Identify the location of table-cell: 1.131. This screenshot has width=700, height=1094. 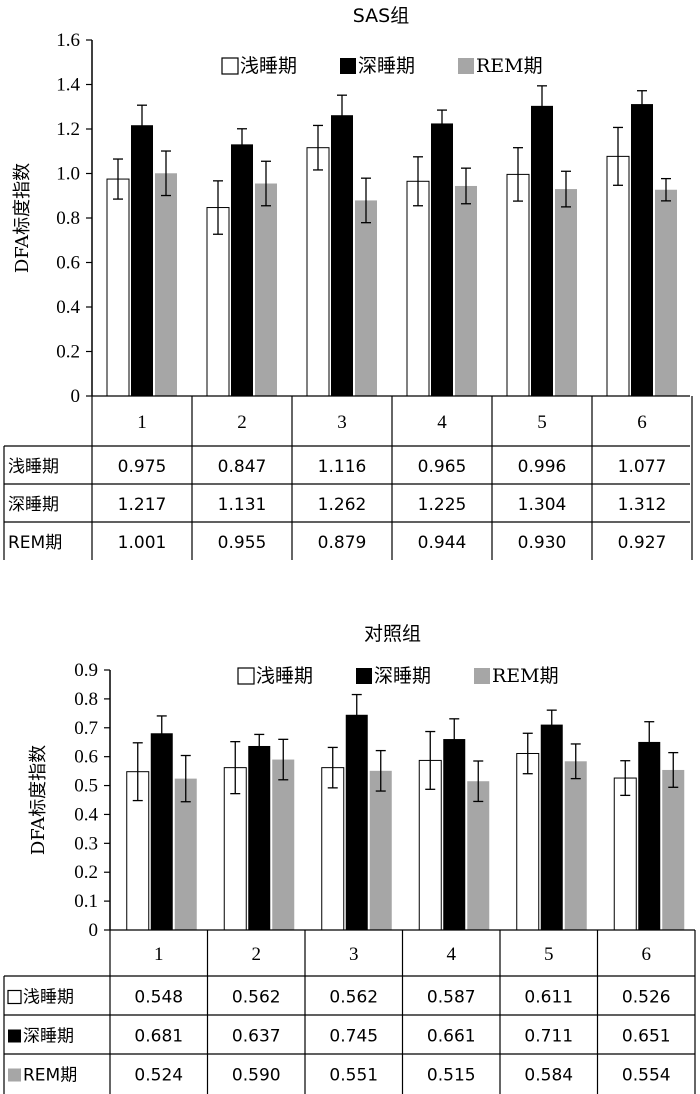
(242, 505).